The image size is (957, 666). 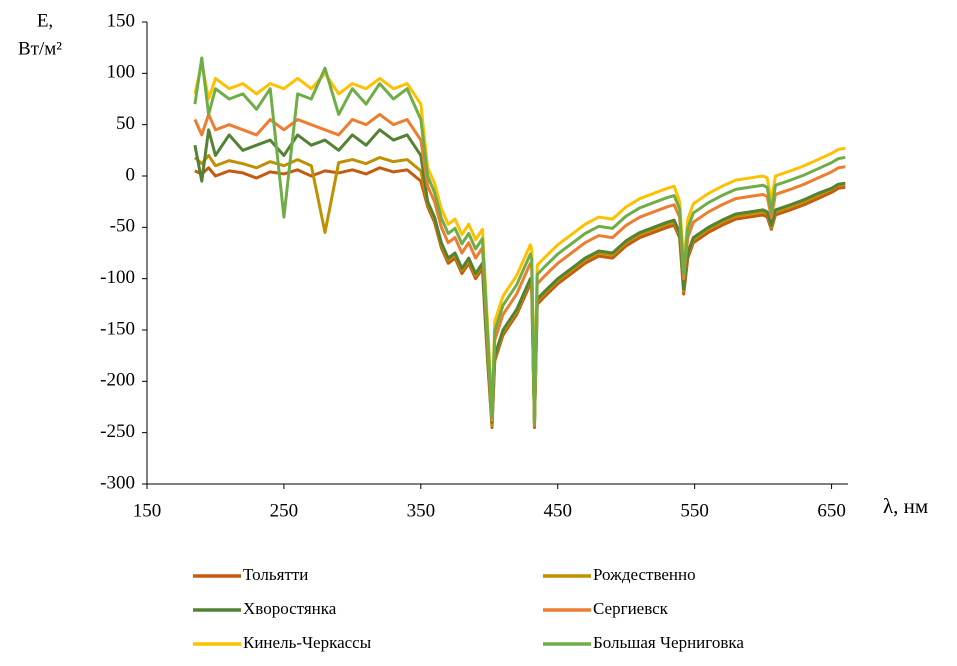 I want to click on y-tick-label: -150, so click(x=117, y=328).